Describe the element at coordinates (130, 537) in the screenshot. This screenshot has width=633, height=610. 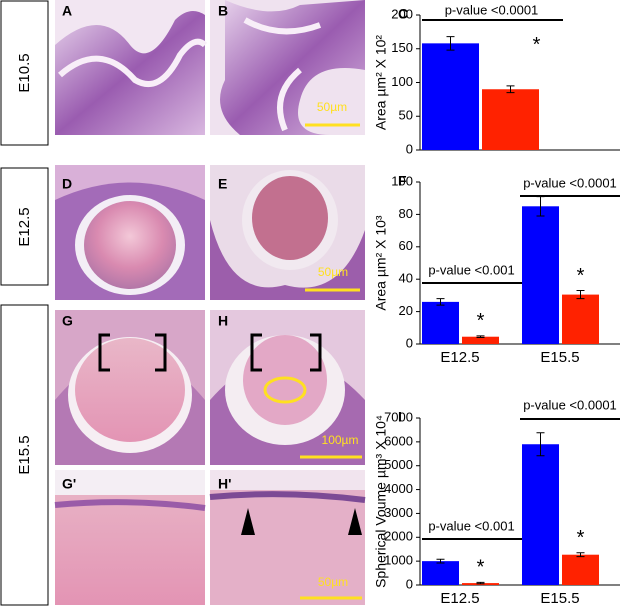
I see `image-g-prime: G'` at that location.